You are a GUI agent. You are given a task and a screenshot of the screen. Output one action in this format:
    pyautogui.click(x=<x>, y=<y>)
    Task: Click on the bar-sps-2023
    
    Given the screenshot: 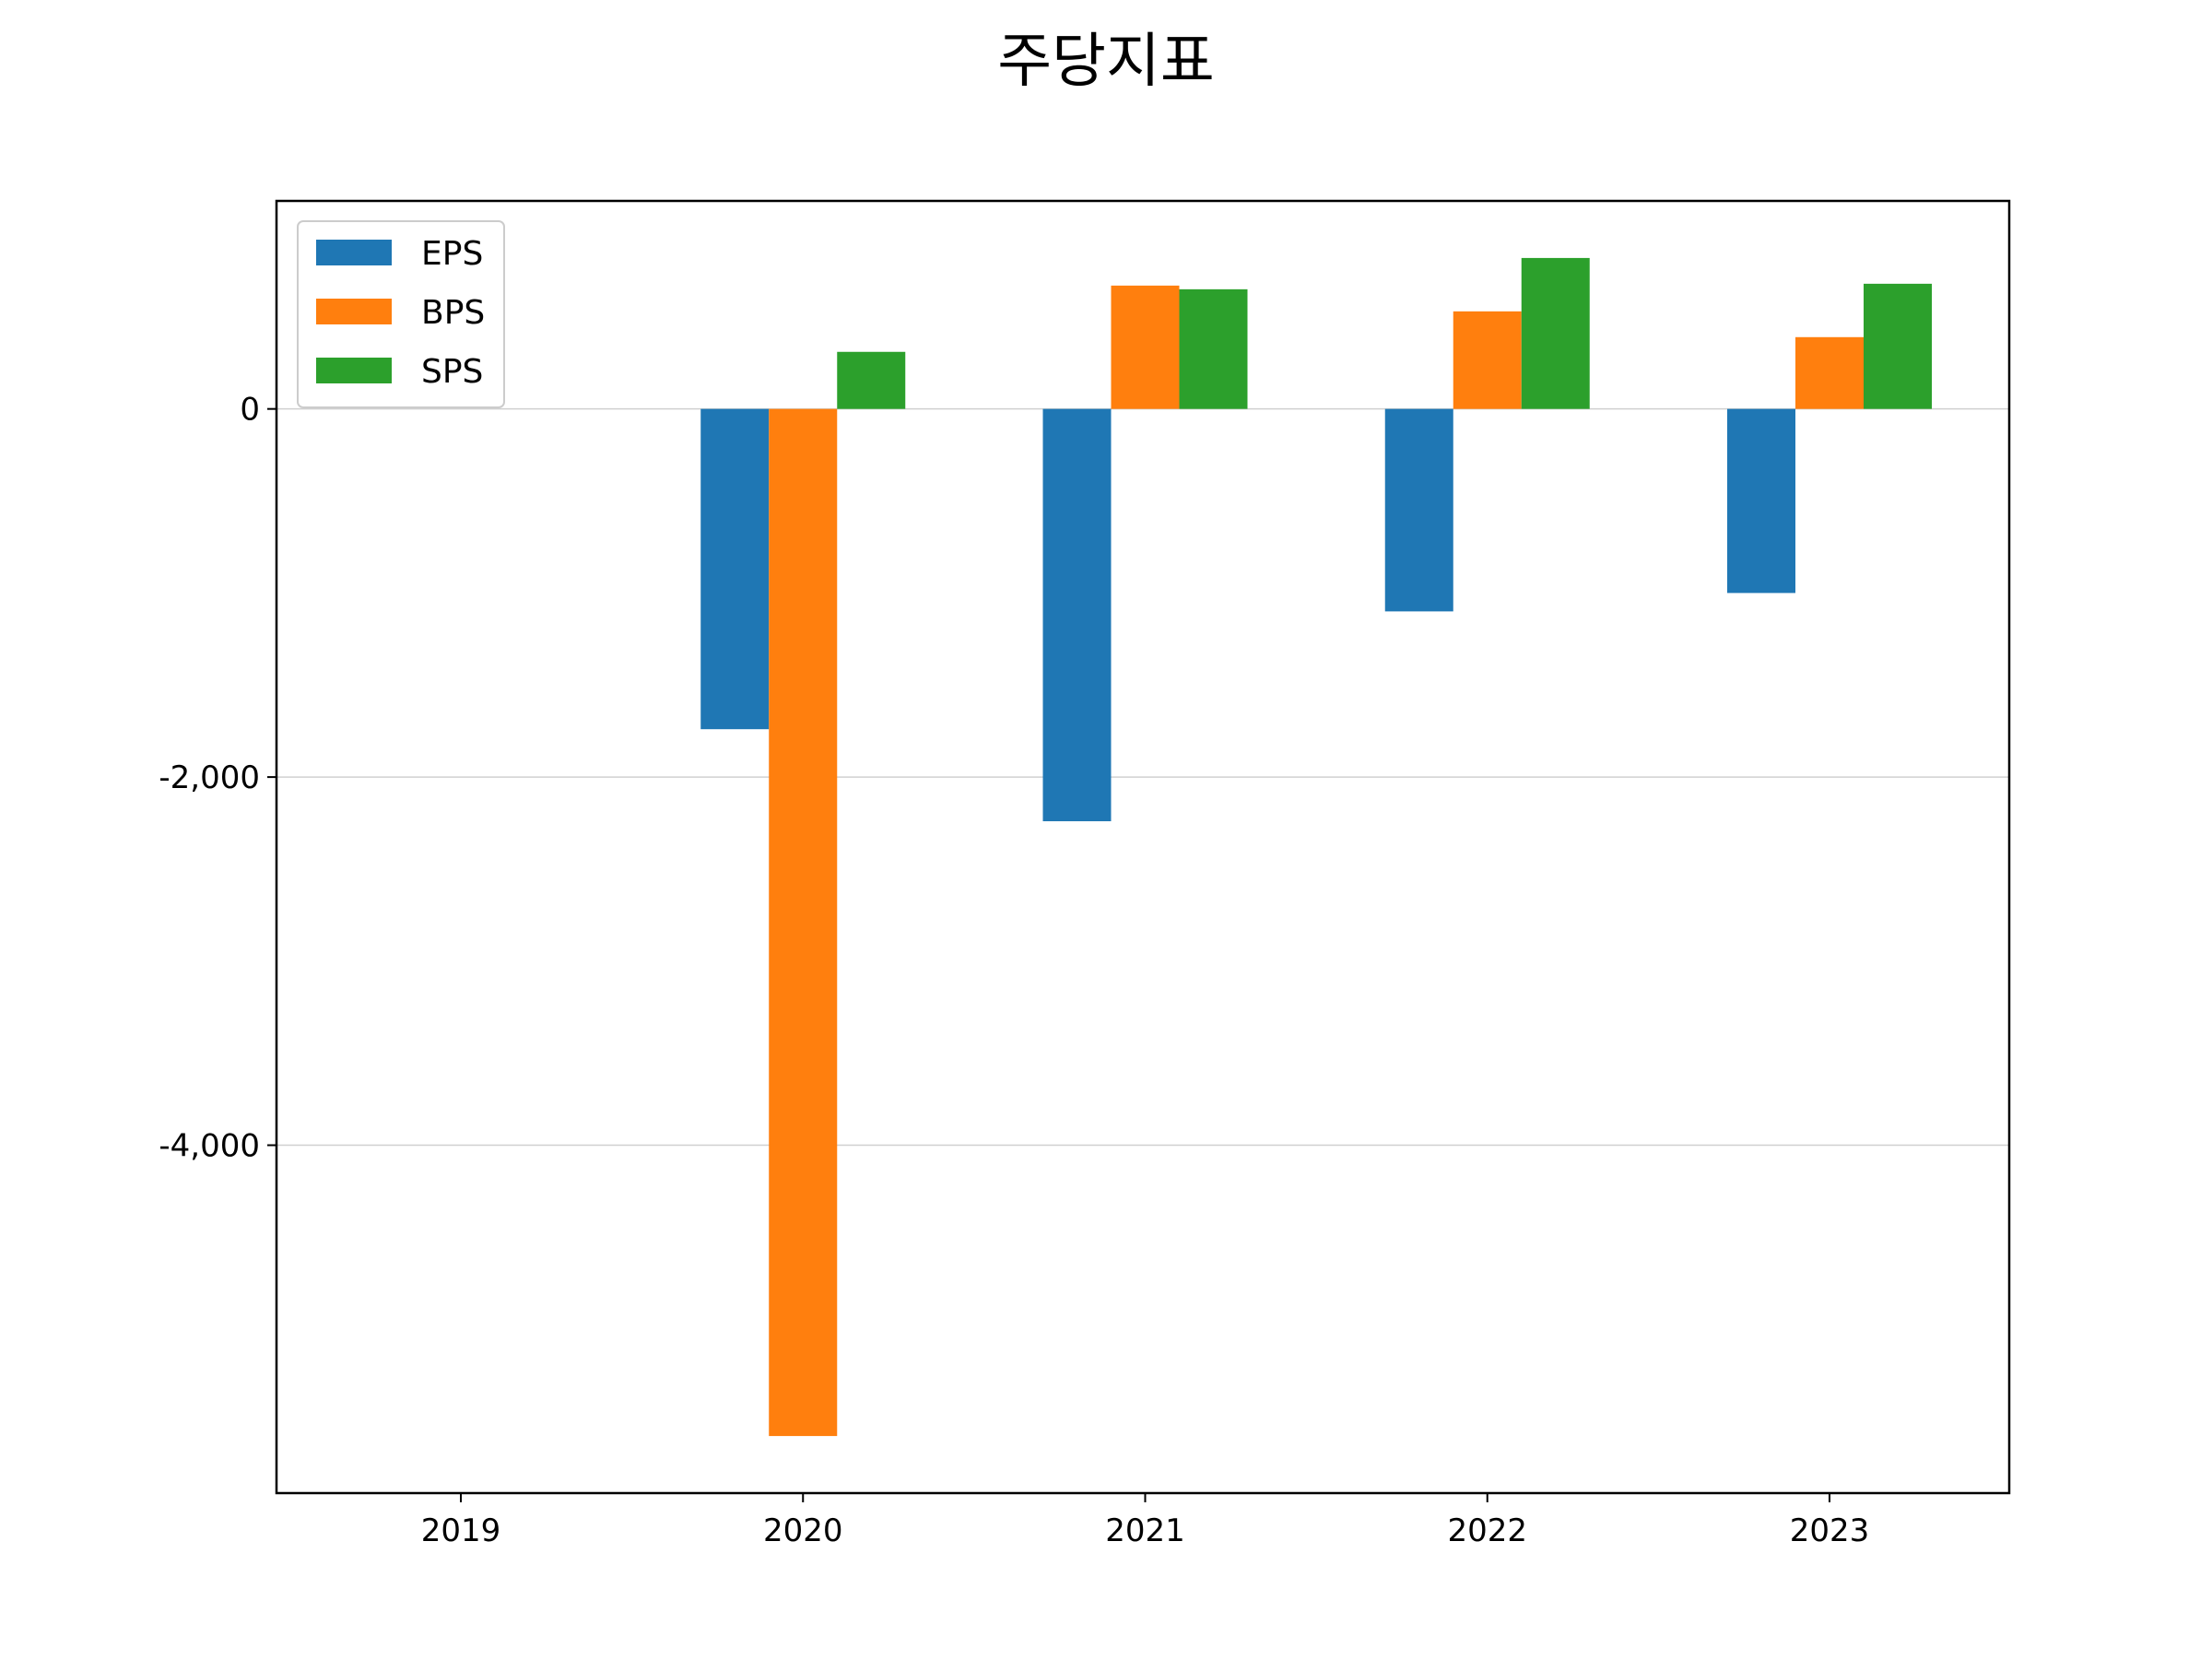 What is the action you would take?
    pyautogui.click(x=1898, y=346)
    